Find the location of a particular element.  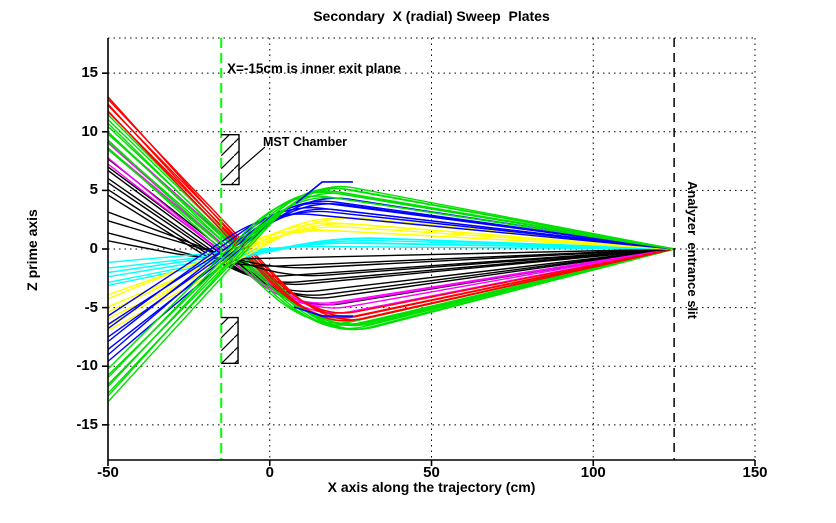

x-tick-label: 0 is located at coordinates (269, 472).